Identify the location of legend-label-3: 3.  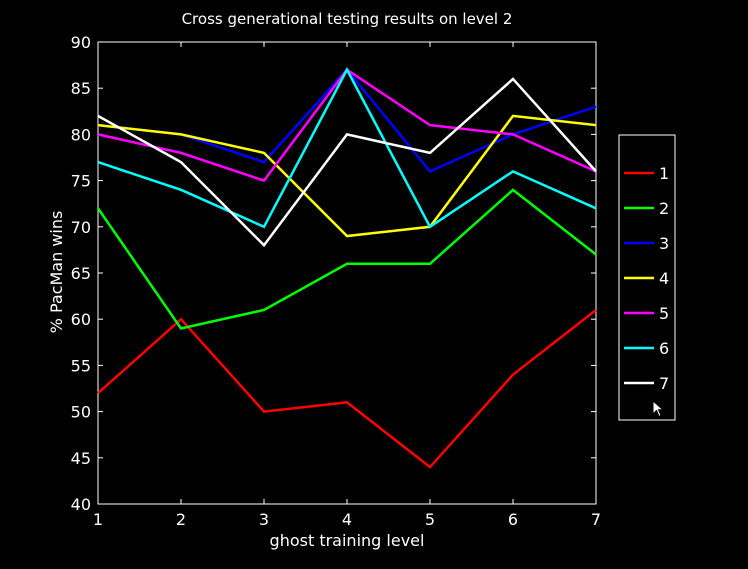
(664, 243).